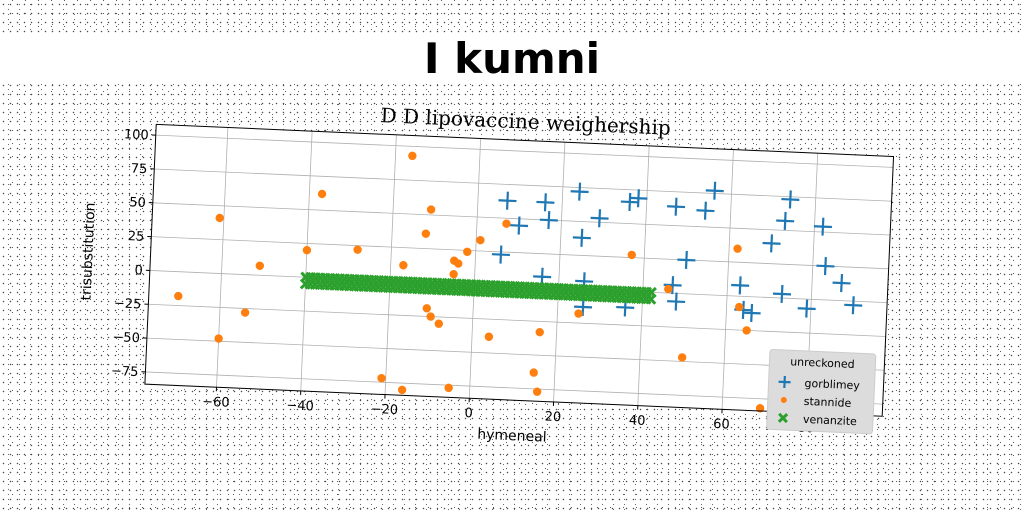 This screenshot has width=1024, height=512. Describe the element at coordinates (88, 251) in the screenshot. I see `y-axis-label: trisubstitution` at that location.